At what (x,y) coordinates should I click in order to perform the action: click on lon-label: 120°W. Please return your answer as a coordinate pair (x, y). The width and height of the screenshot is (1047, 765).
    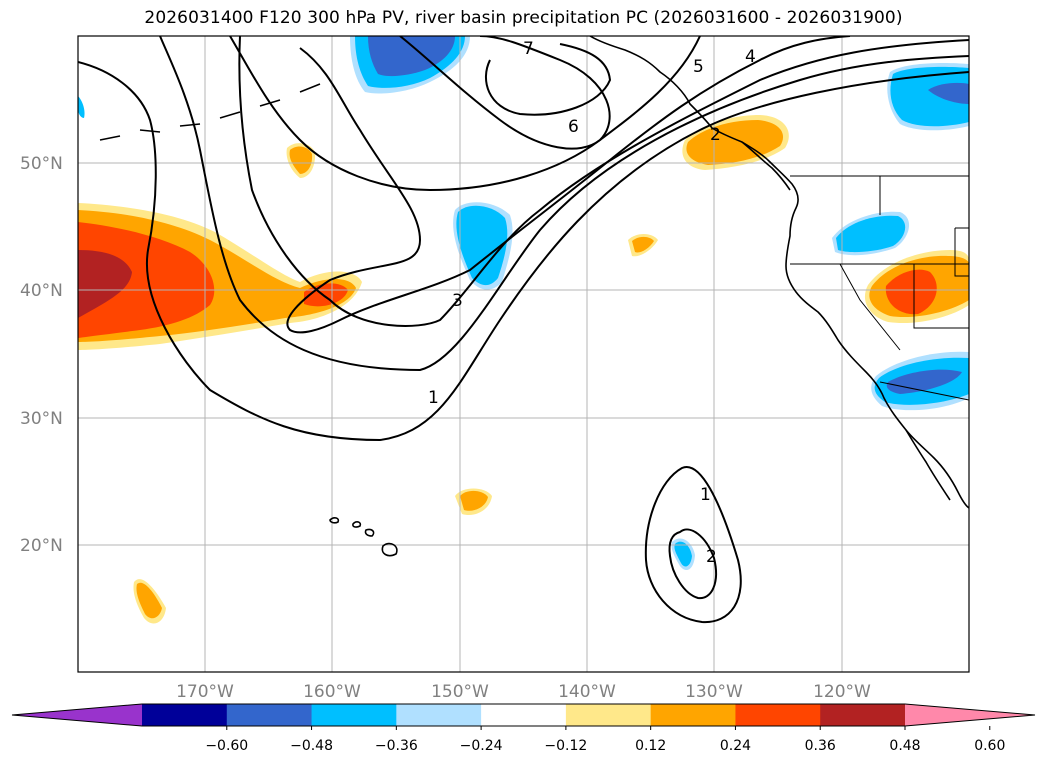
    Looking at the image, I should click on (842, 692).